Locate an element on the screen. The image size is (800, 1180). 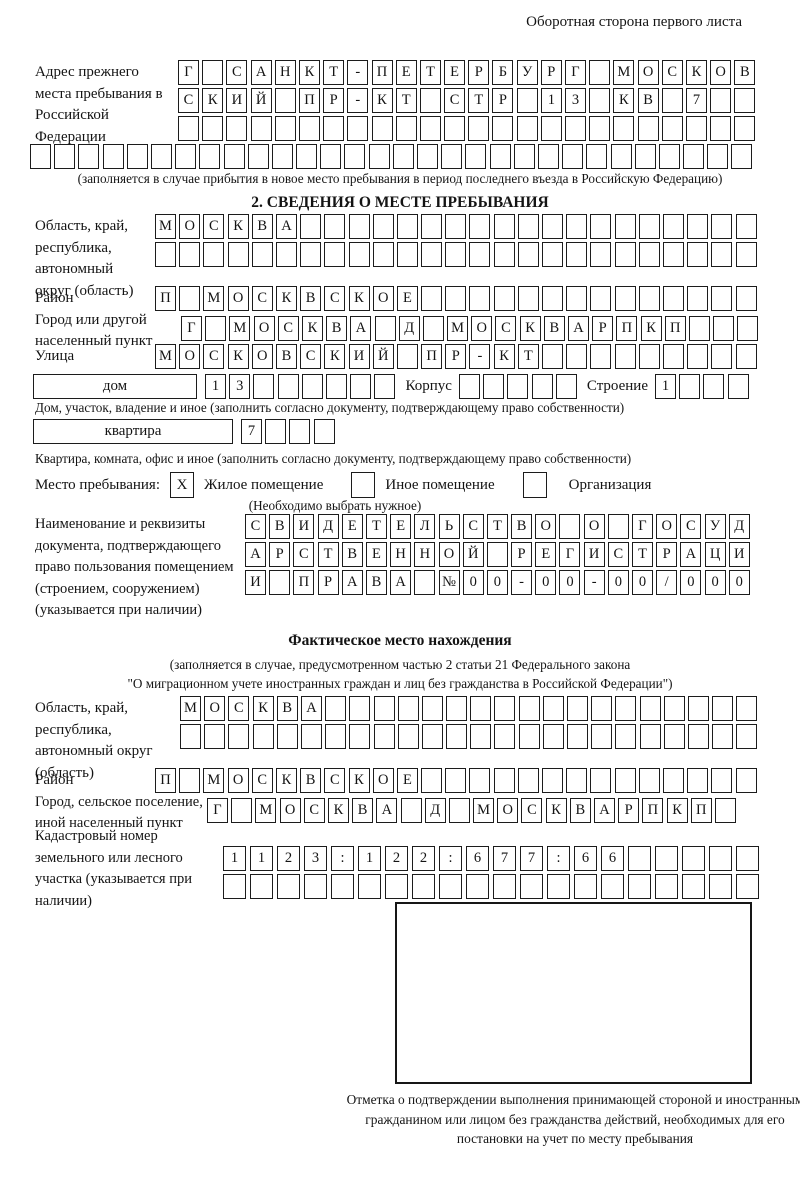
apartment-type-box: квартира is located at coordinates (133, 431).